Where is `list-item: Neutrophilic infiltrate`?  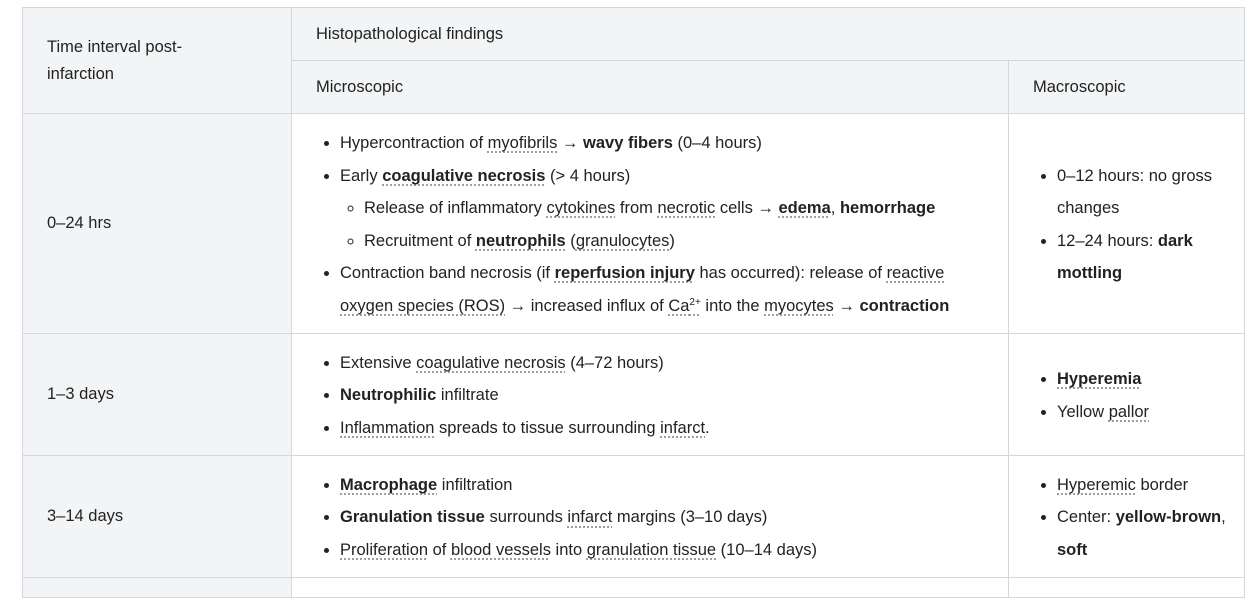
list-item: Neutrophilic infiltrate is located at coordinates (665, 395).